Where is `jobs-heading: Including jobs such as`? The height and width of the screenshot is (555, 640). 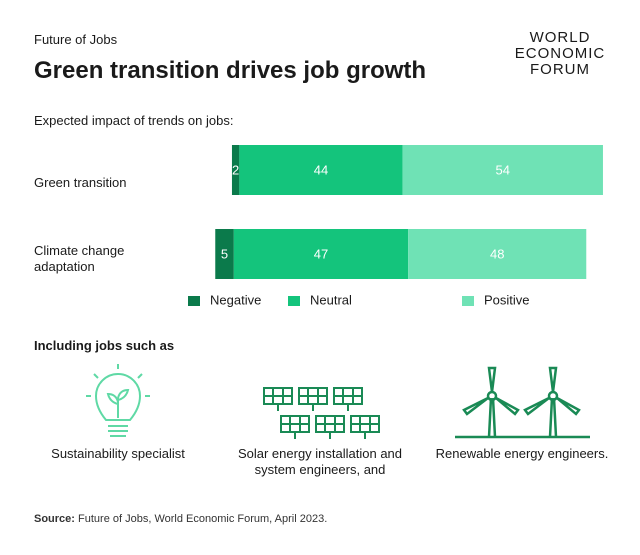 jobs-heading: Including jobs such as is located at coordinates (104, 345).